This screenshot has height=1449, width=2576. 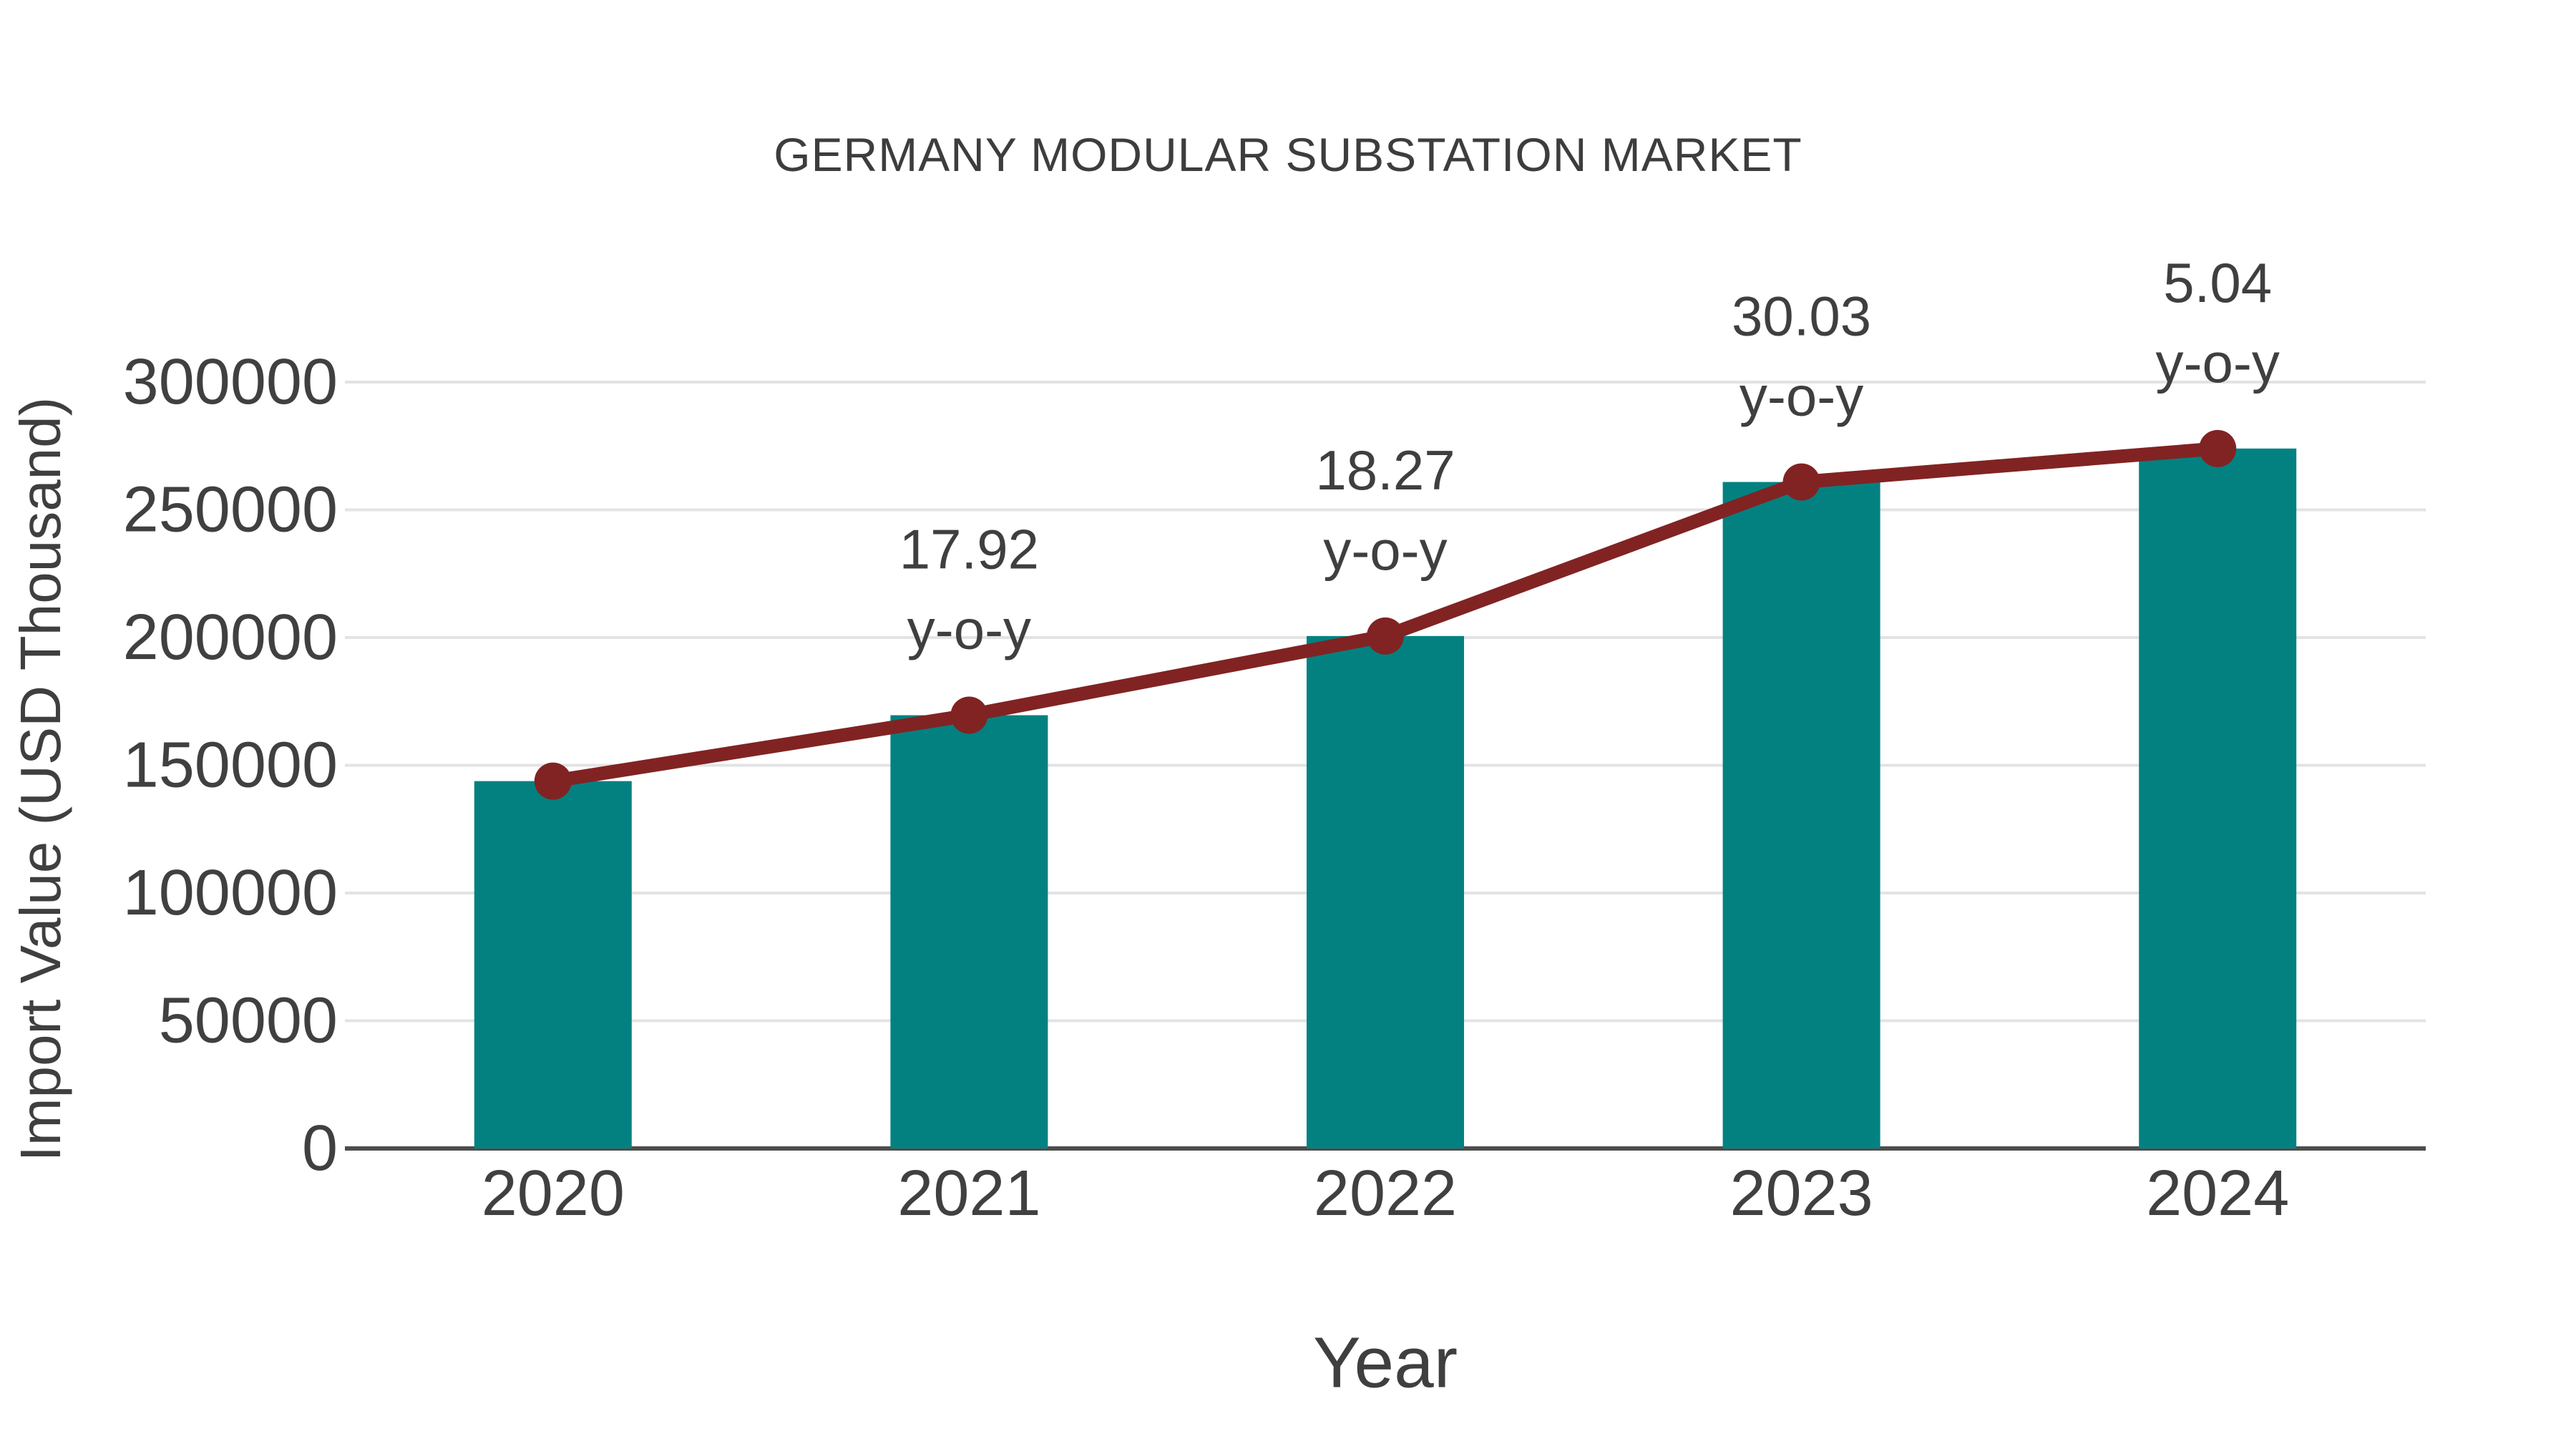 I want to click on marker-2022, so click(x=1385, y=636).